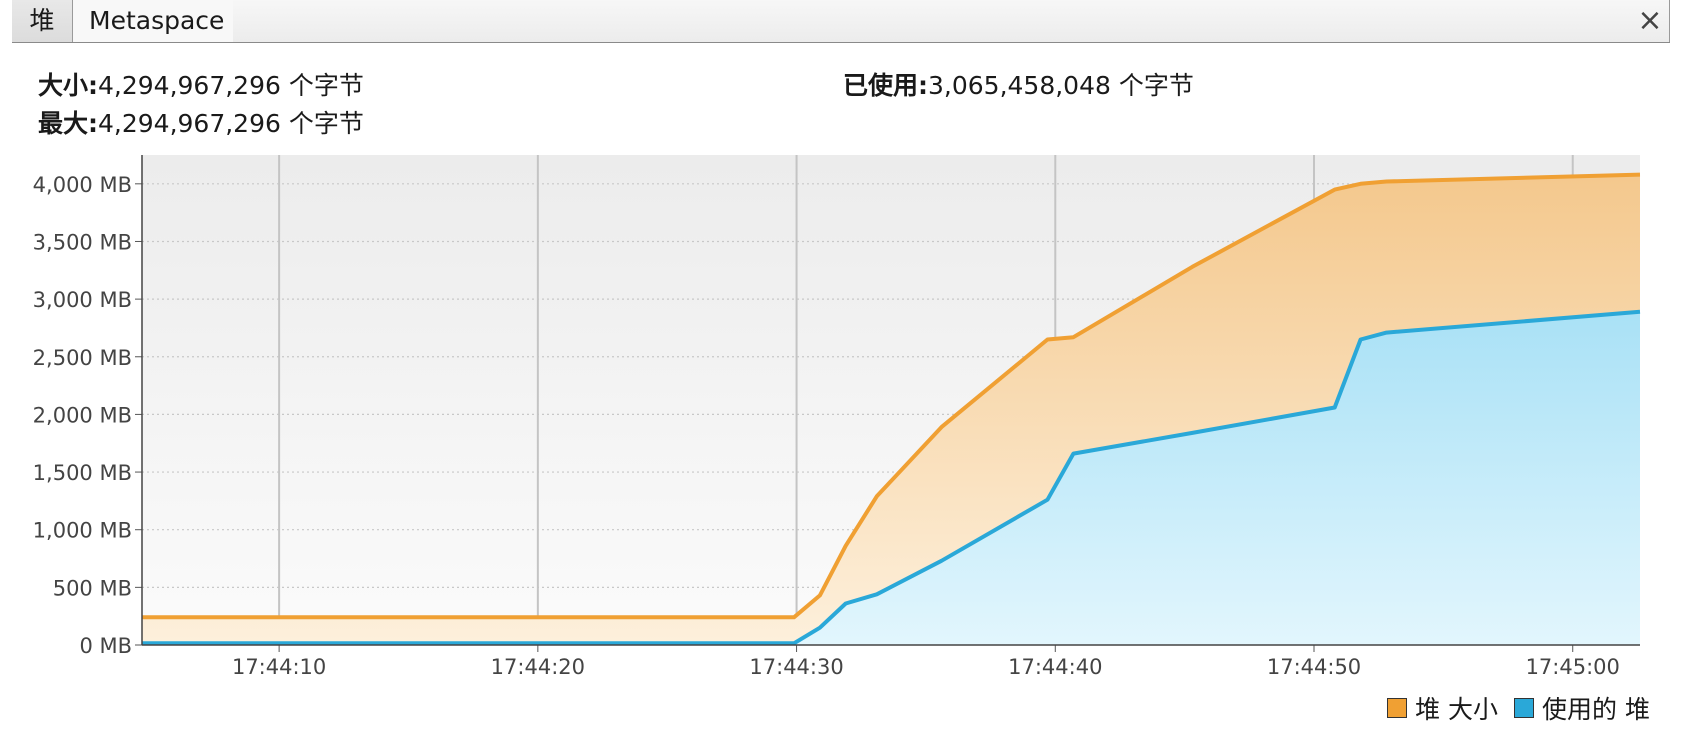 The image size is (1682, 734). What do you see at coordinates (538, 667) in the screenshot?
I see `x-tick-label: 17:44:20` at bounding box center [538, 667].